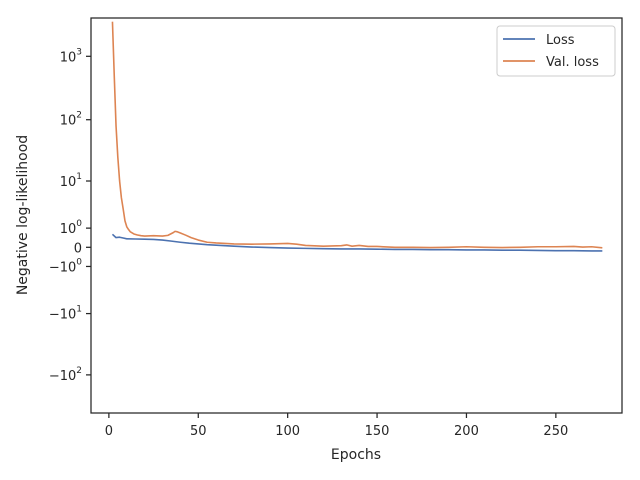 This screenshot has height=480, width=640. Describe the element at coordinates (556, 51) in the screenshot. I see `legend: Loss Val. loss` at that location.